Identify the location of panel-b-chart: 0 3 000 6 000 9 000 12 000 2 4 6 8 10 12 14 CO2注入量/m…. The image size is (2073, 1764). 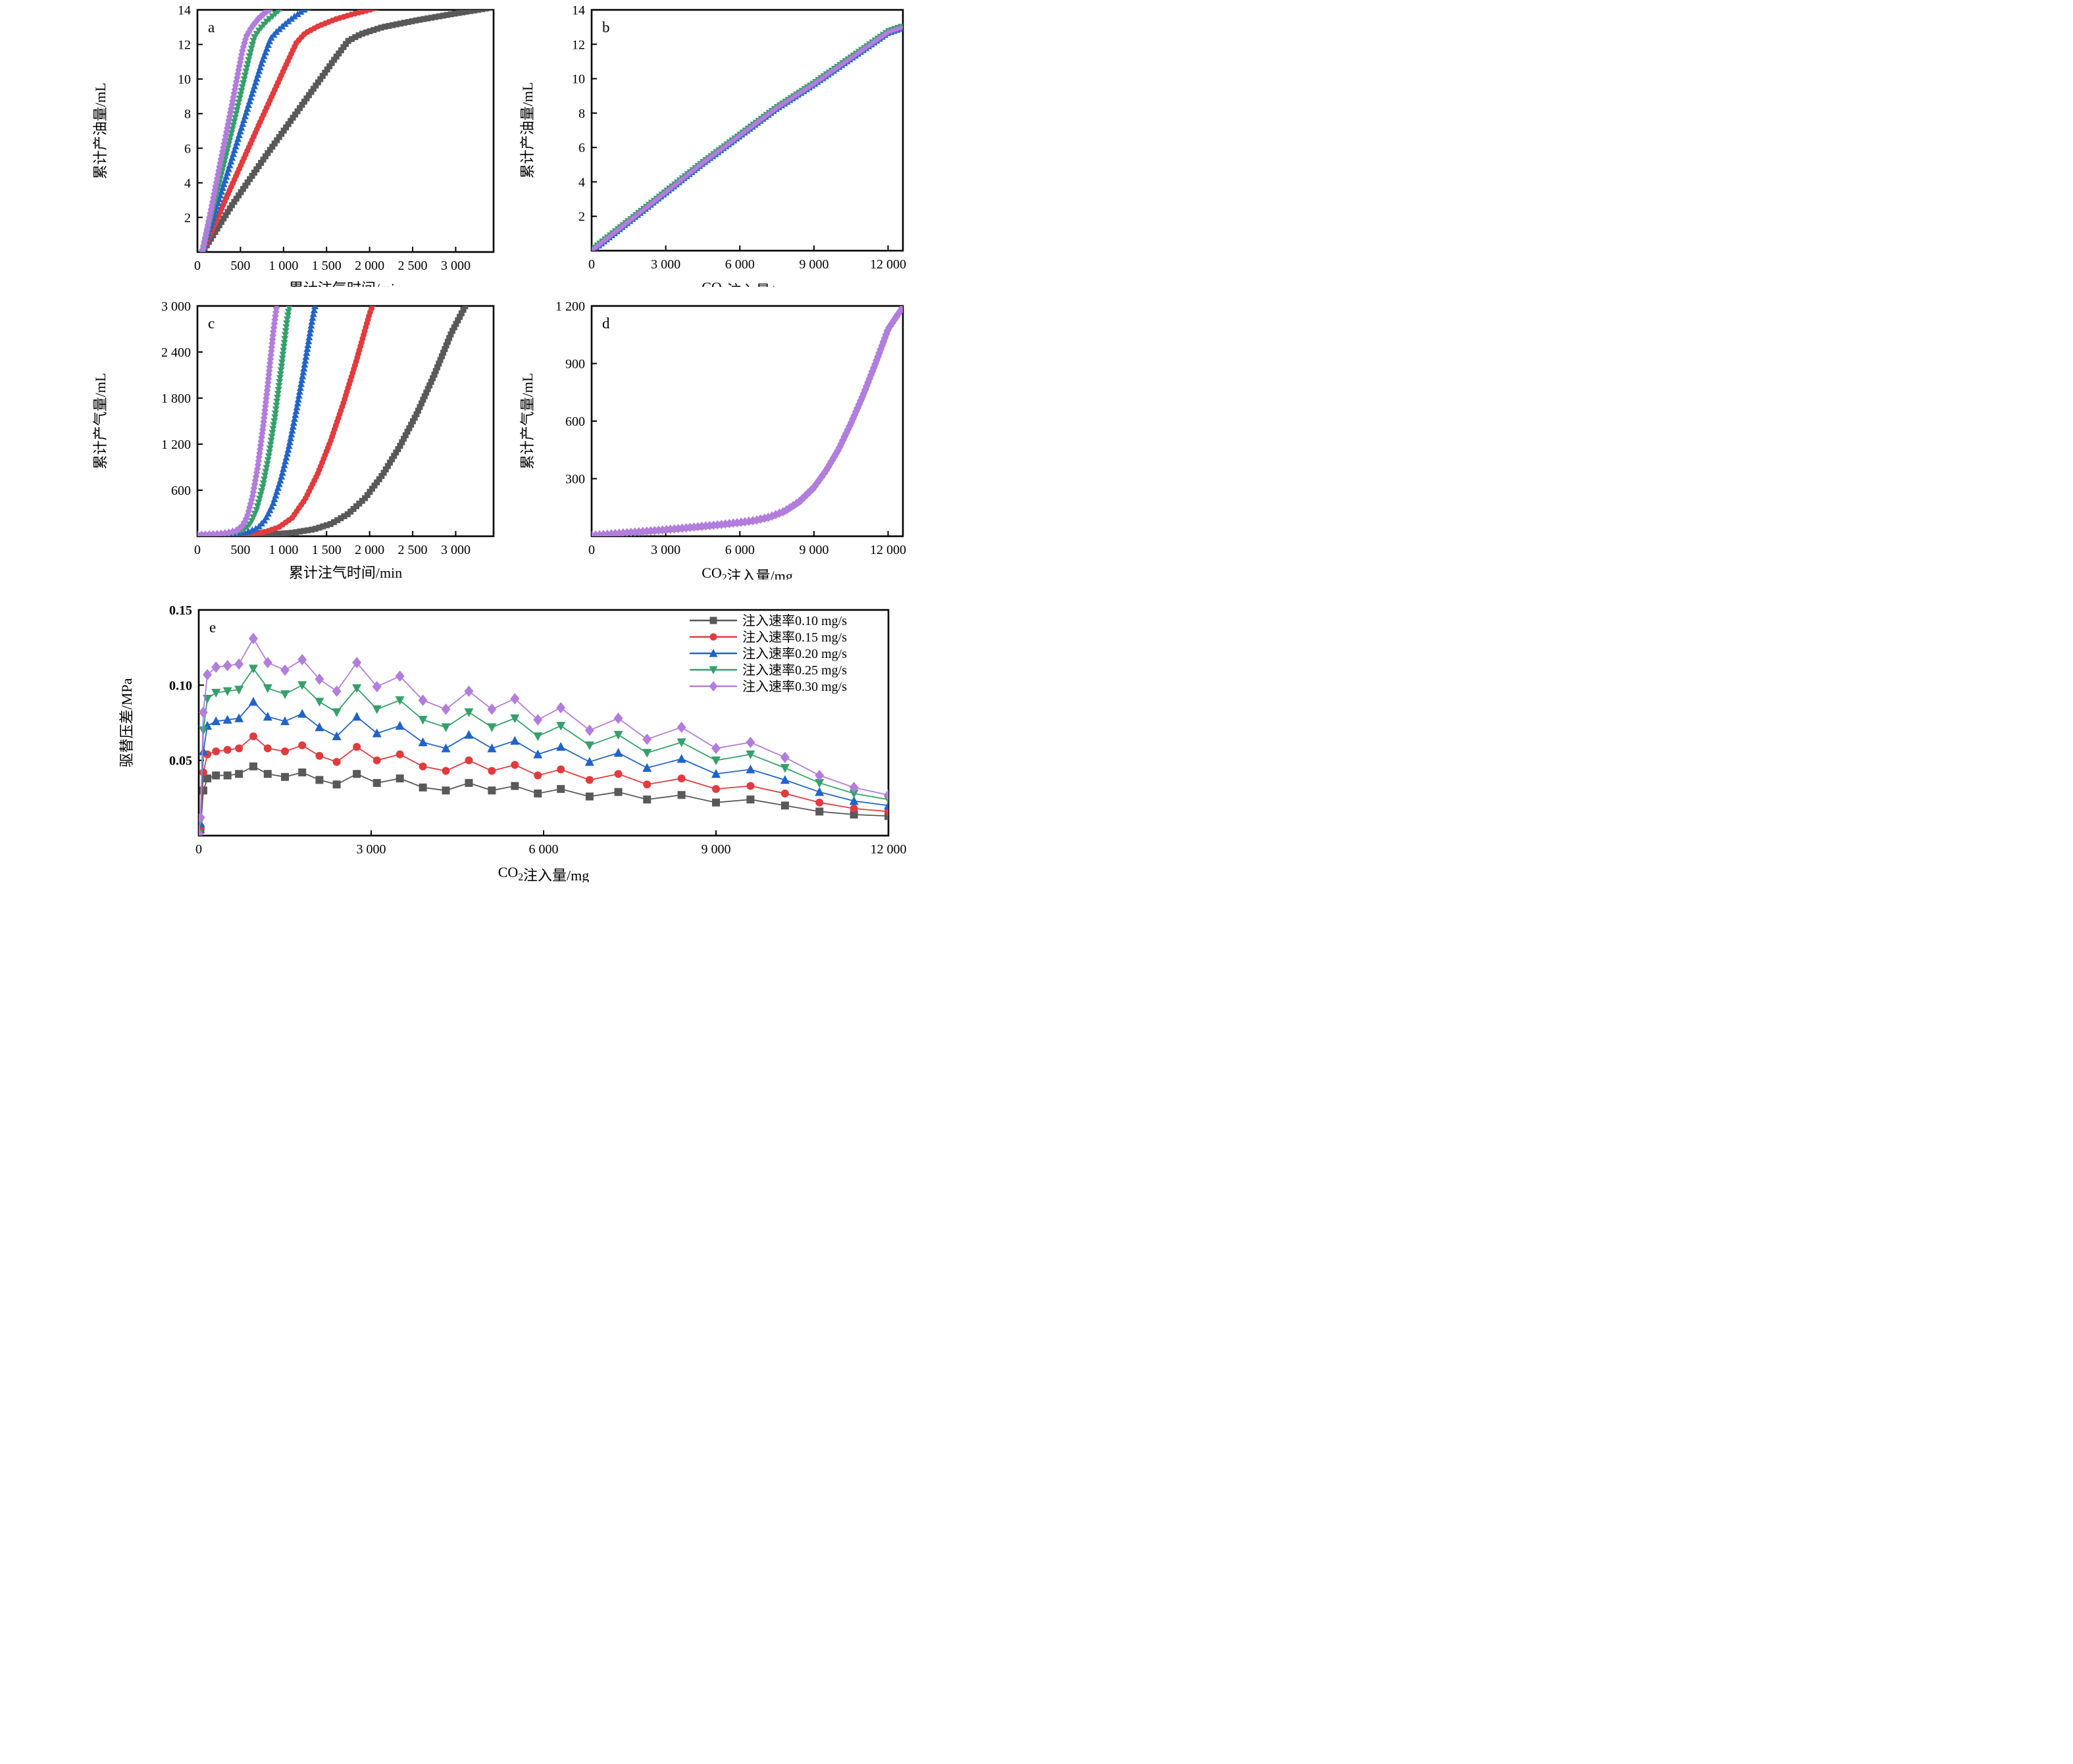
(777, 143).